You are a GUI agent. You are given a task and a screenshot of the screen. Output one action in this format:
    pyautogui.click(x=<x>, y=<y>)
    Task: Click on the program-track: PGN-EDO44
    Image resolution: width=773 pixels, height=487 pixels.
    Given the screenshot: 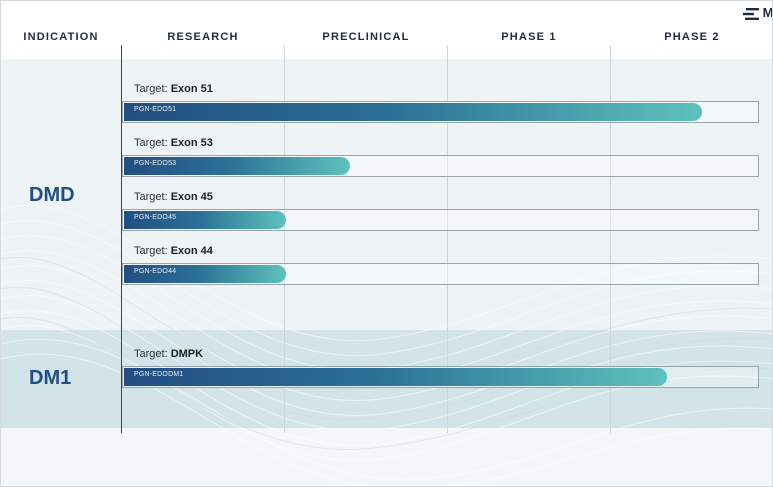 What is the action you would take?
    pyautogui.click(x=440, y=274)
    